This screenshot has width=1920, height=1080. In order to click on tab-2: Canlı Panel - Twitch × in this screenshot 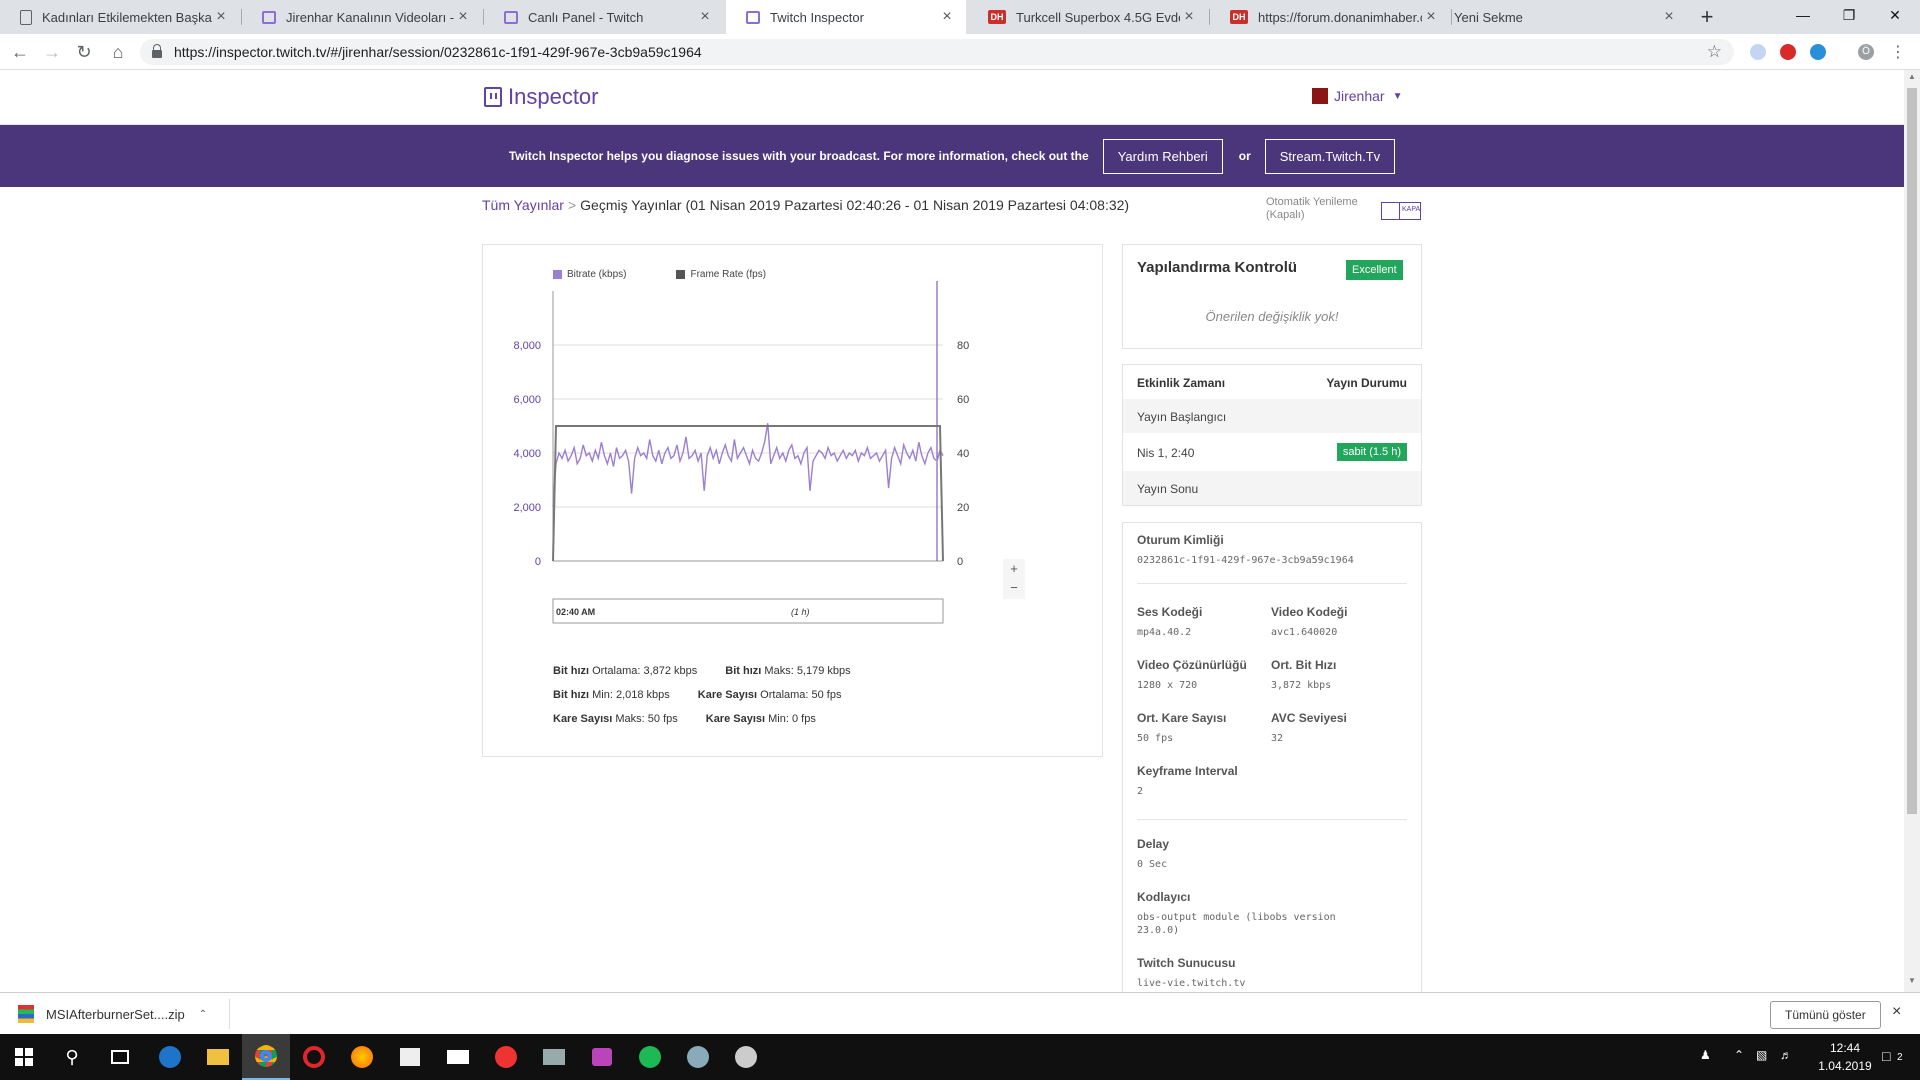, I will do `click(604, 17)`.